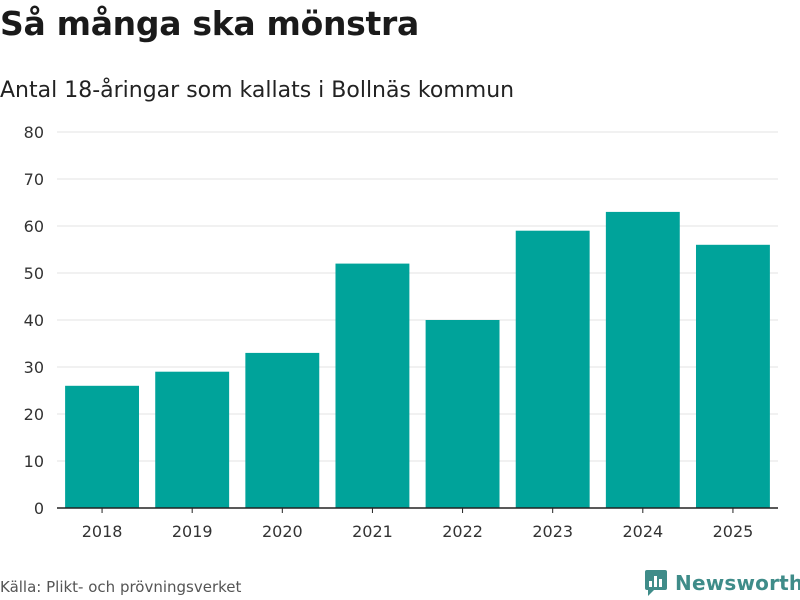  I want to click on bar-2025, so click(732, 376).